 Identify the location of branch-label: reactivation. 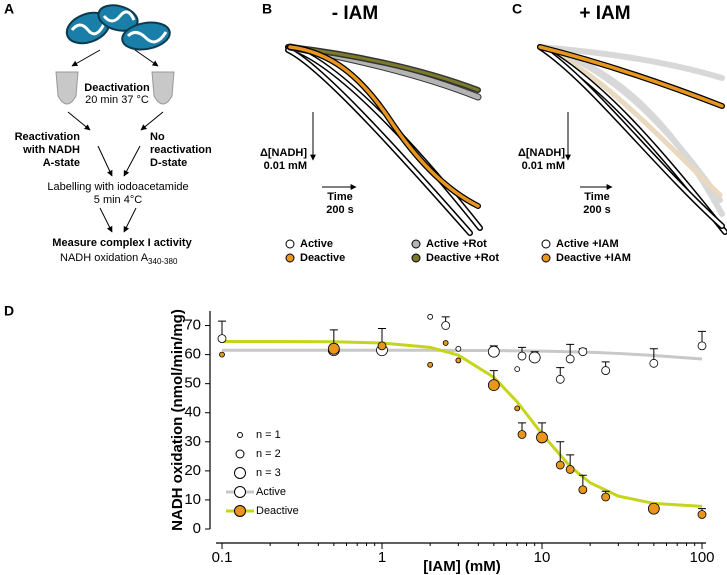
(181, 150).